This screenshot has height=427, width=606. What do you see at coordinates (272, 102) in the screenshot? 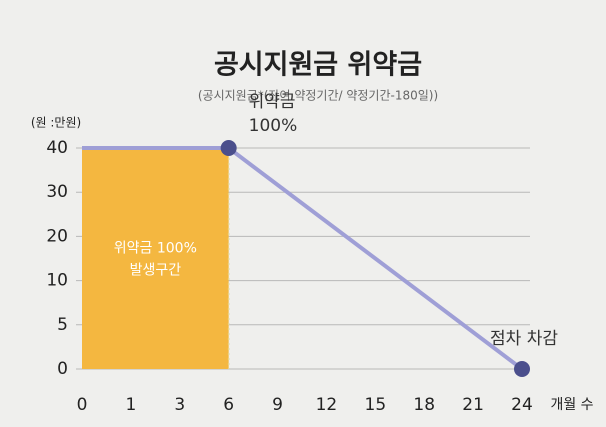
I see `annotation: 위약금` at bounding box center [272, 102].